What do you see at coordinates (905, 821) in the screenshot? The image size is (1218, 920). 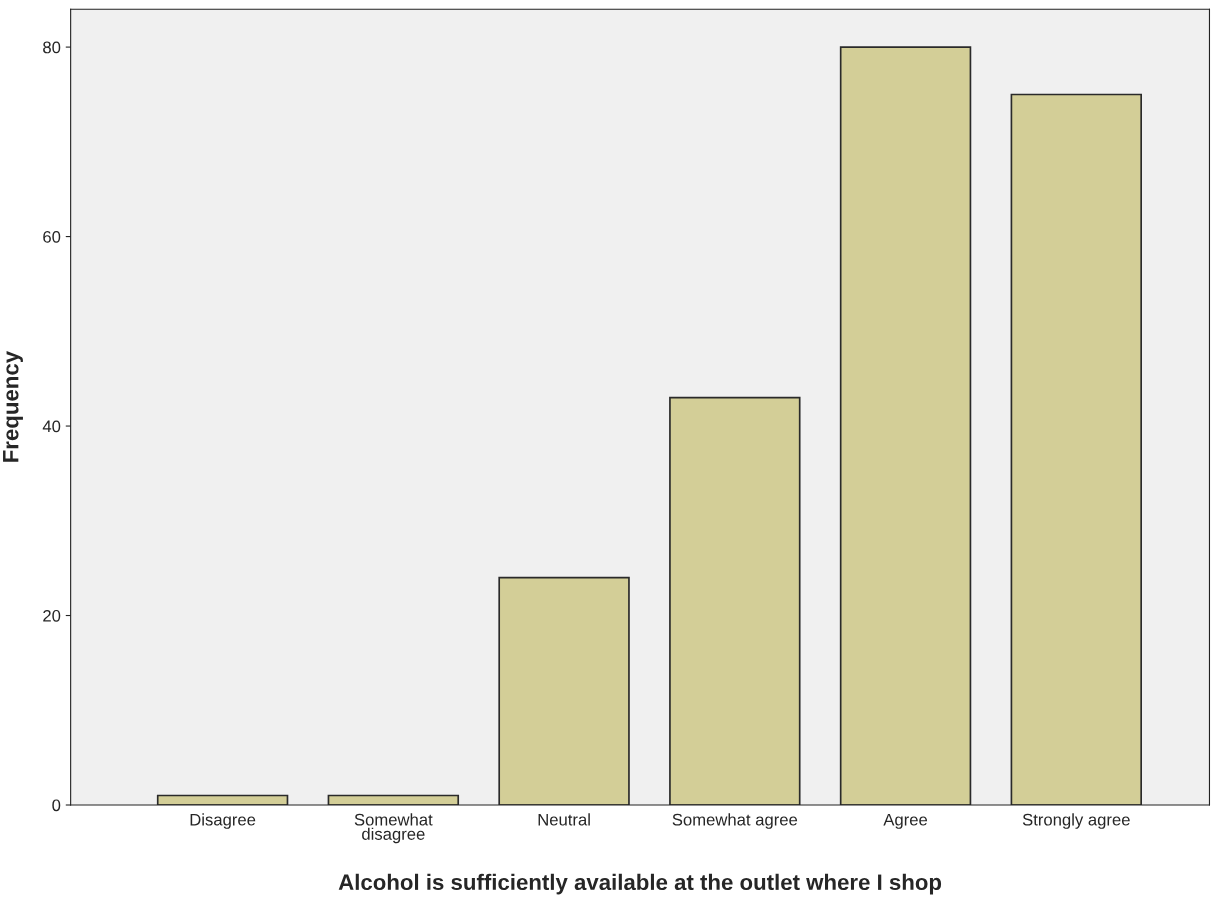 I see `x-tick-label: Agree` at bounding box center [905, 821].